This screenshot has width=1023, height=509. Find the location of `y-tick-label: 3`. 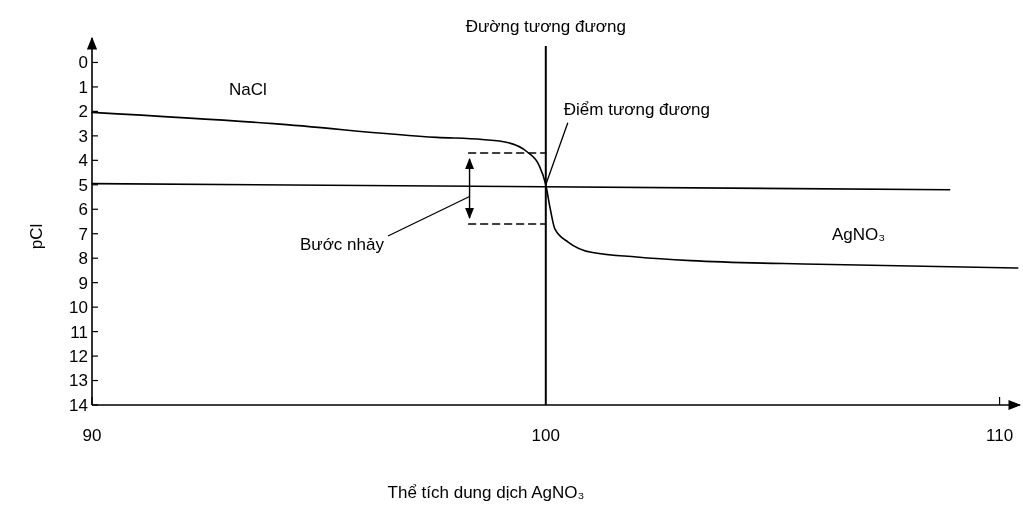

y-tick-label: 3 is located at coordinates (83, 136).